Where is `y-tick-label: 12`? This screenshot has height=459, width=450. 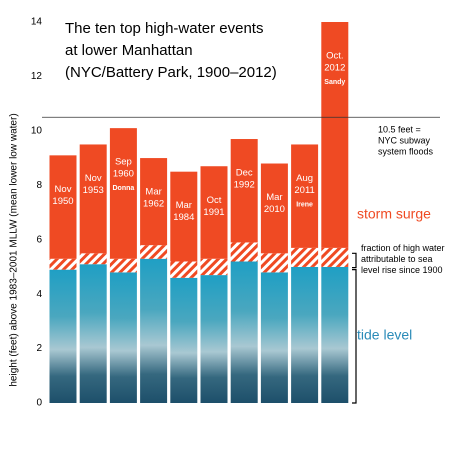 y-tick-label: 12 is located at coordinates (37, 76).